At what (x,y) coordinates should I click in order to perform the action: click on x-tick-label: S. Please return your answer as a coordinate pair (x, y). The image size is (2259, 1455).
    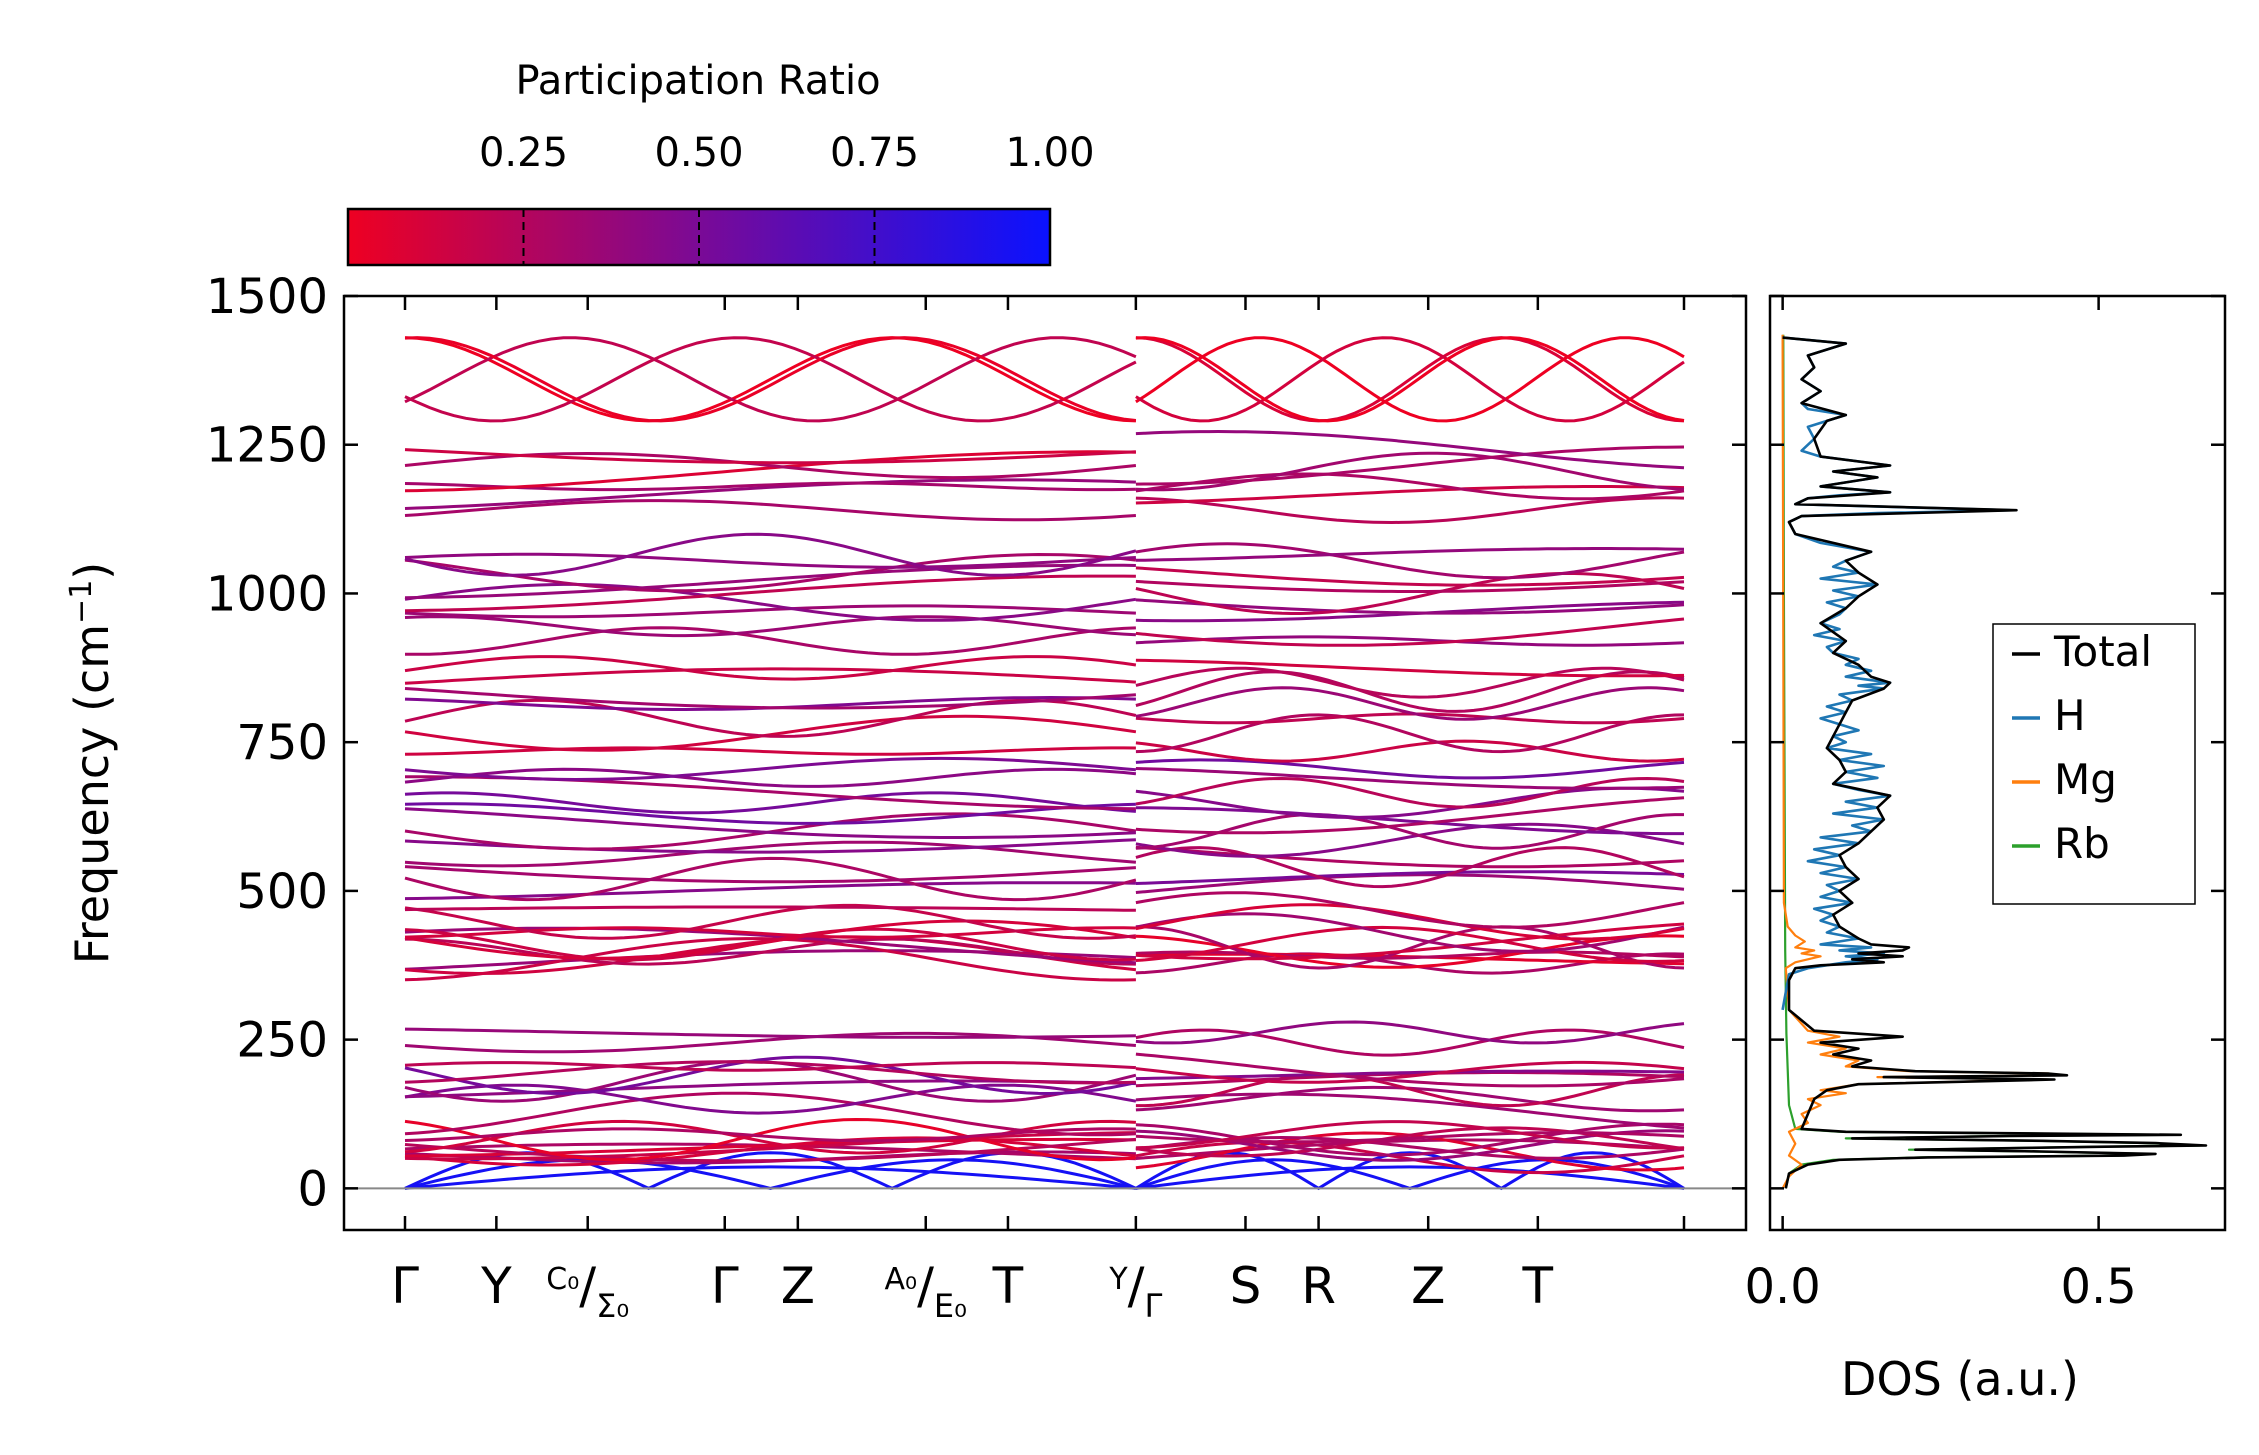
    Looking at the image, I should click on (1246, 1286).